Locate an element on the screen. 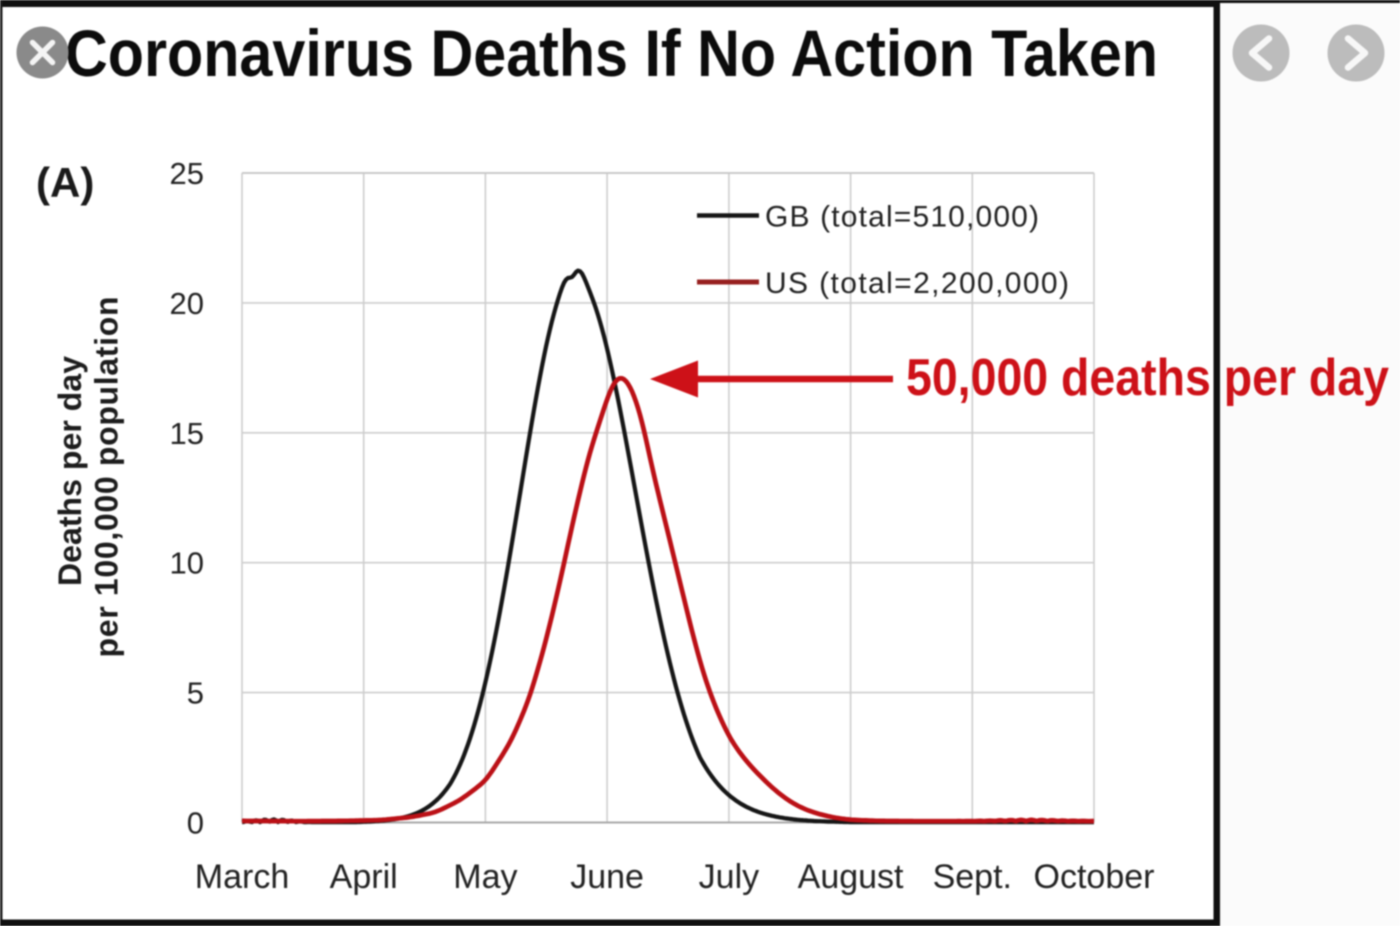  svg-text: GB (total=510,000) is located at coordinates (902, 217).